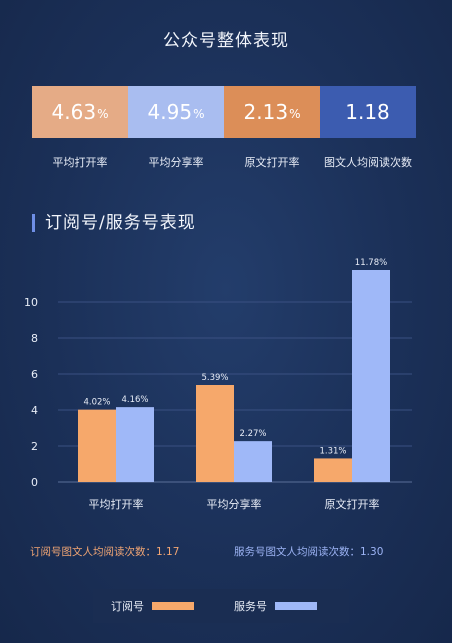 This screenshot has height=643, width=452. I want to click on kpi-share-rate: 4.95%, so click(176, 112).